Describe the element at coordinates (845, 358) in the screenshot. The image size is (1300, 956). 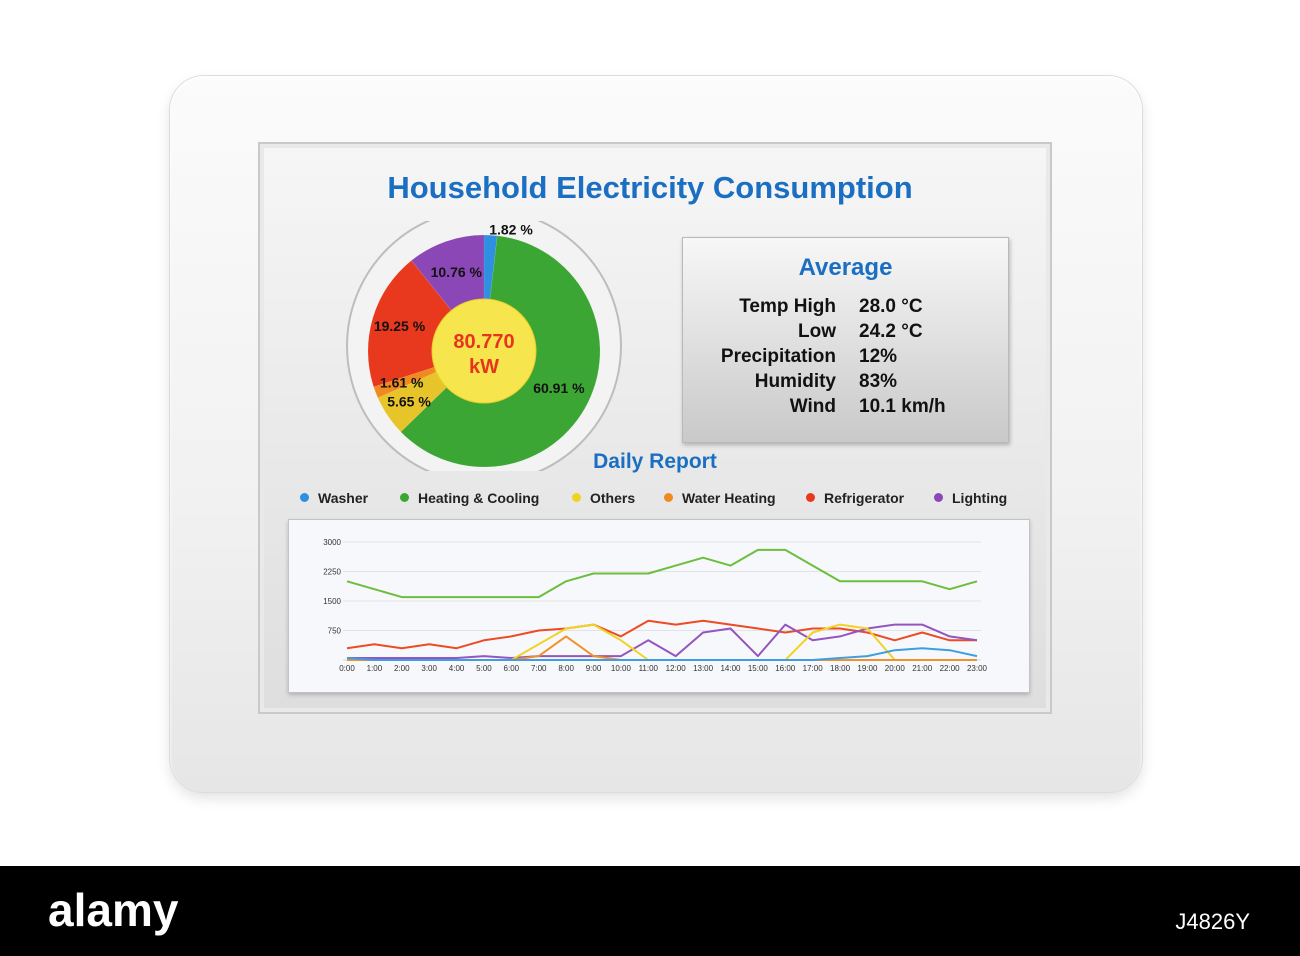
I see `avg-row-precipitation: Precipitation 12%` at that location.